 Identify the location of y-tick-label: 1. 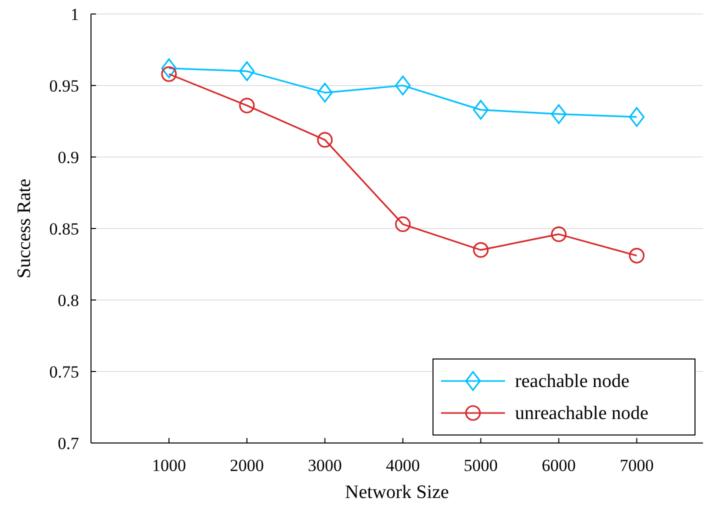
(74, 14).